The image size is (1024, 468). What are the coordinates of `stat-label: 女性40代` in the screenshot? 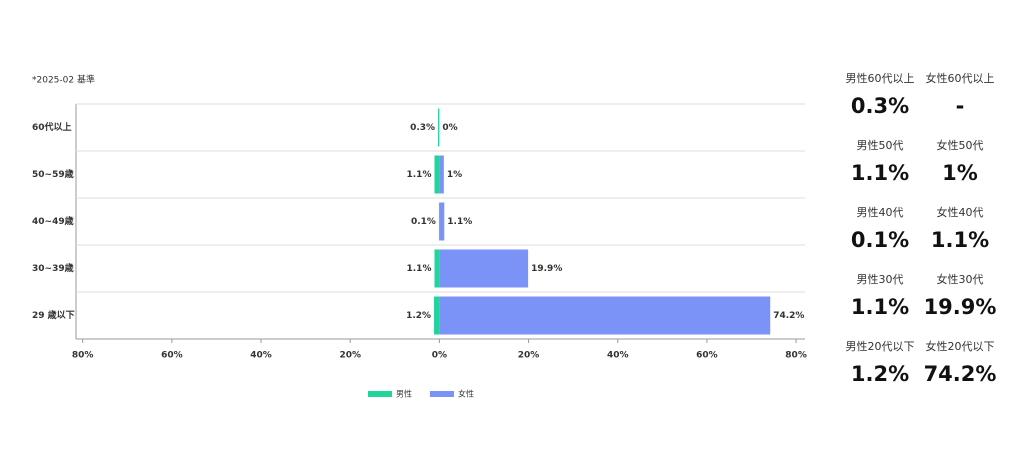 It's located at (960, 212).